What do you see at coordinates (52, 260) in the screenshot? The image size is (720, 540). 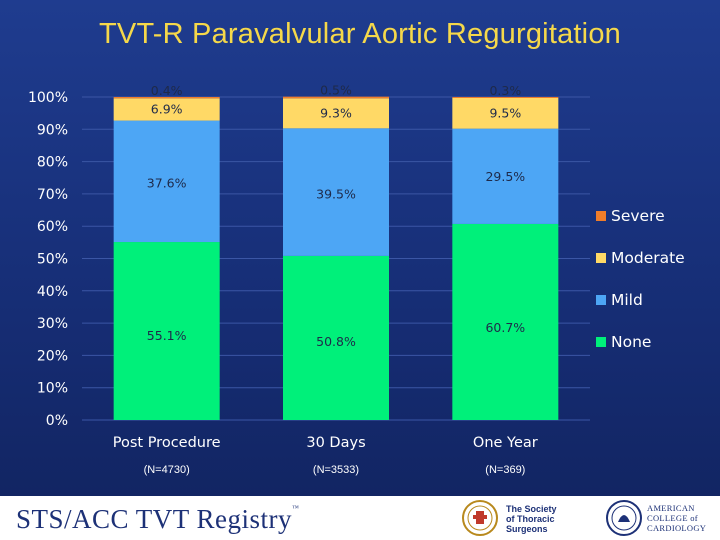 I see `y-tick-label: 50%` at bounding box center [52, 260].